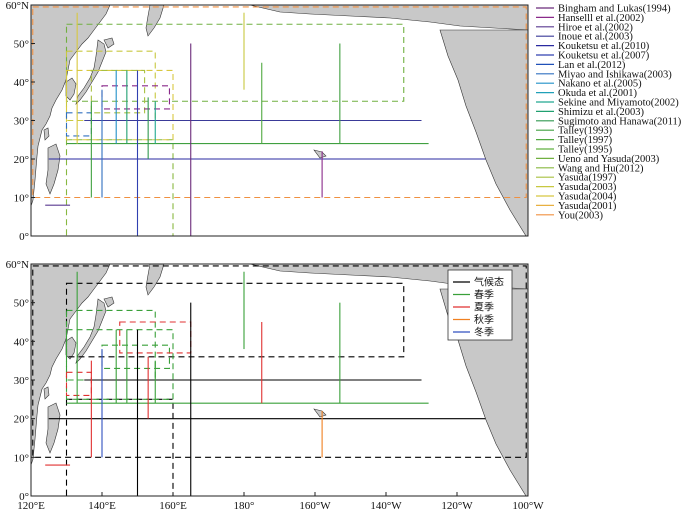  I want to click on legend-label: Kouketsu et al.(2007), so click(604, 56).